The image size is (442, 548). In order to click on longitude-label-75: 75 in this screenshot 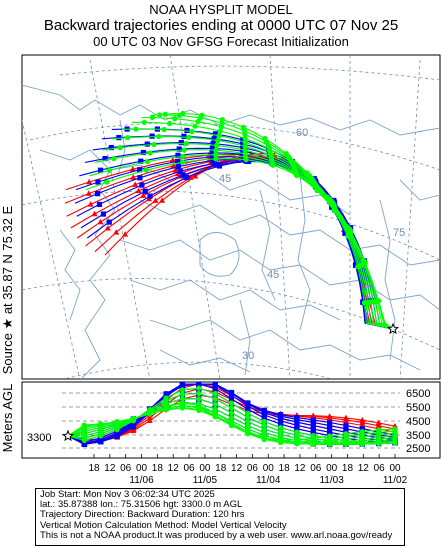, I will do `click(399, 233)`.